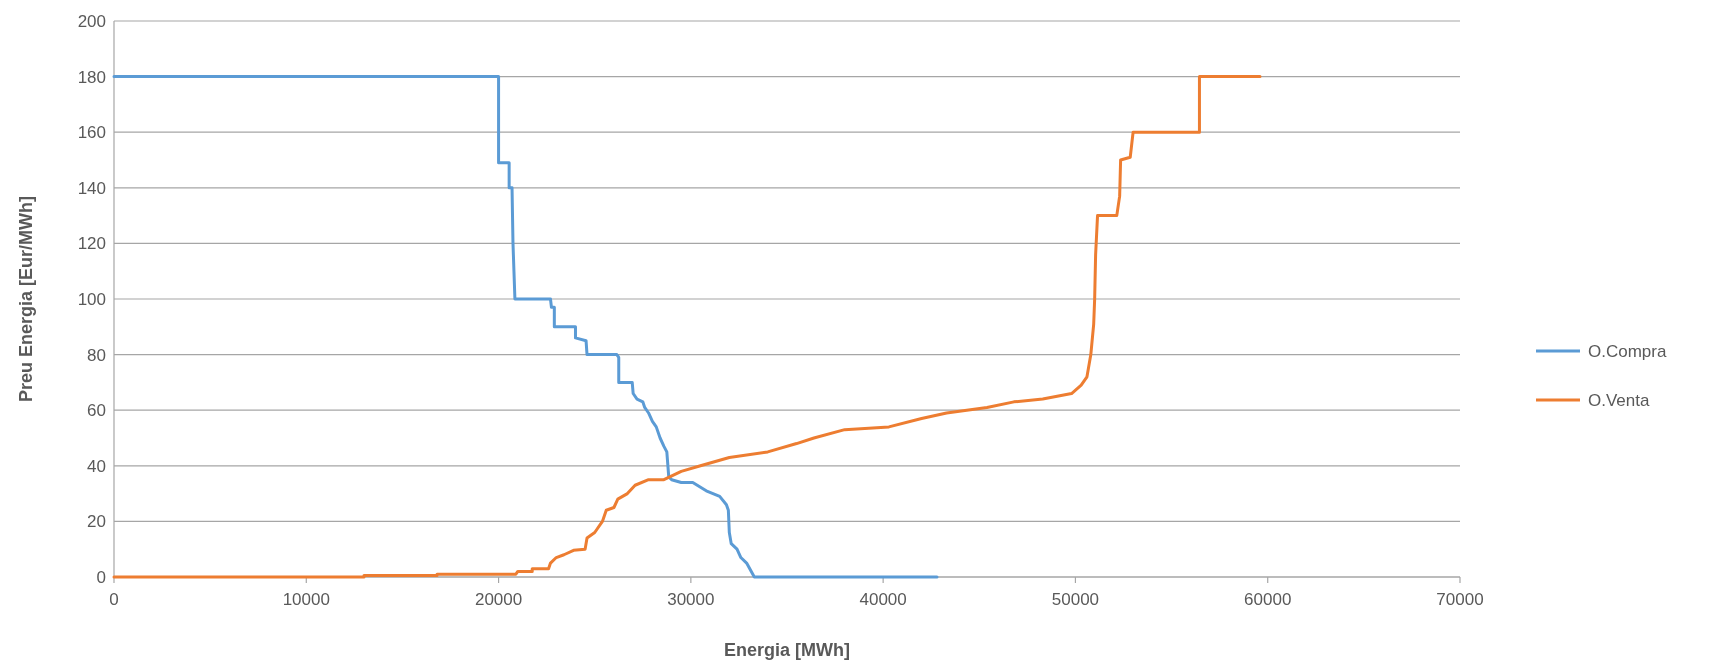 This screenshot has height=668, width=1720. I want to click on x-tick-label: 10000, so click(306, 599).